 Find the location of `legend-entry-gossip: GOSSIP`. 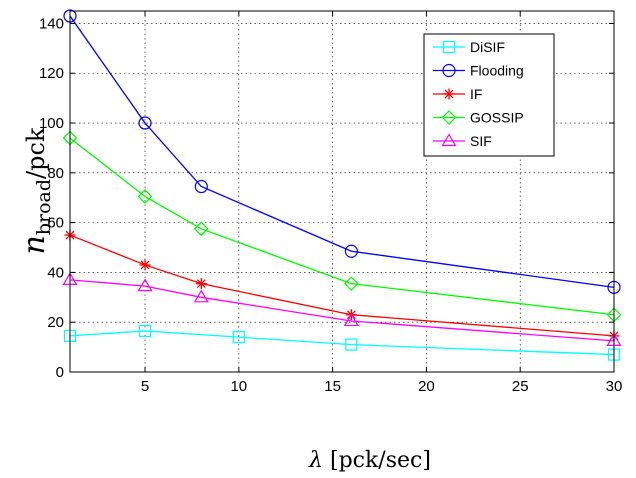

legend-entry-gossip: GOSSIP is located at coordinates (478, 118).